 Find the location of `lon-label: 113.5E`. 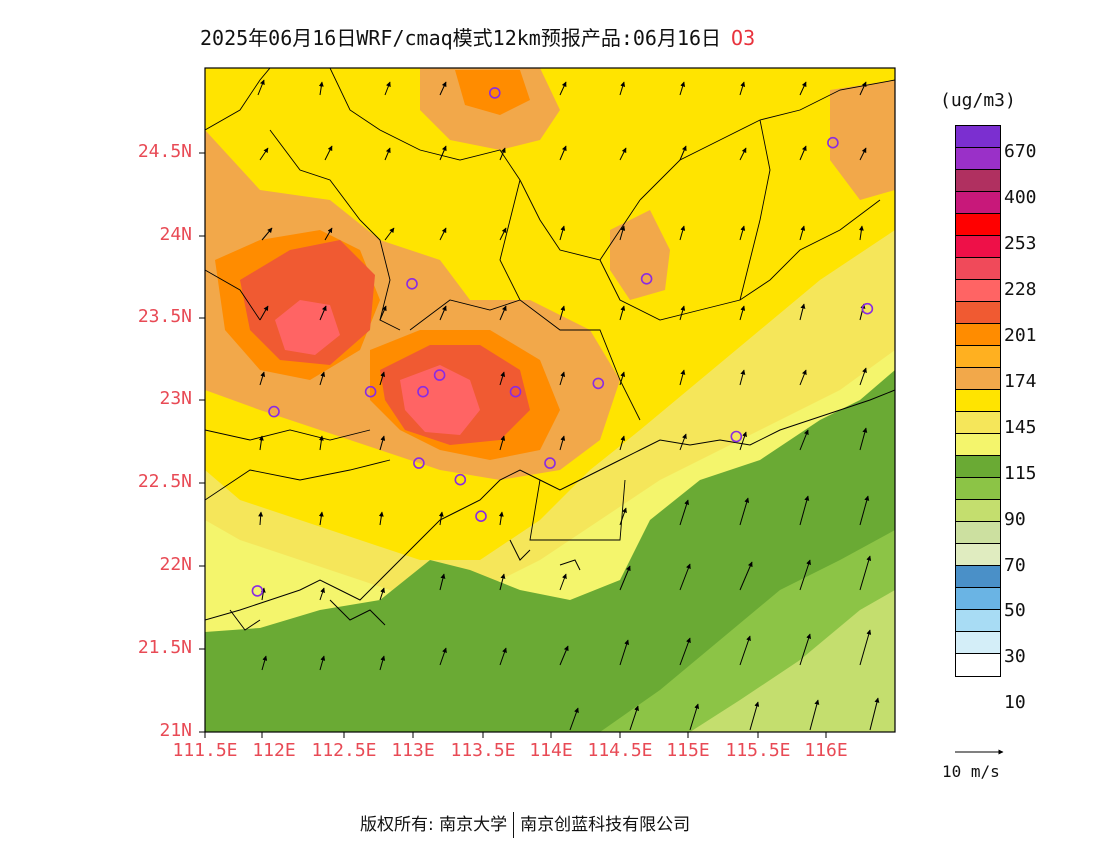

lon-label: 113.5E is located at coordinates (483, 750).